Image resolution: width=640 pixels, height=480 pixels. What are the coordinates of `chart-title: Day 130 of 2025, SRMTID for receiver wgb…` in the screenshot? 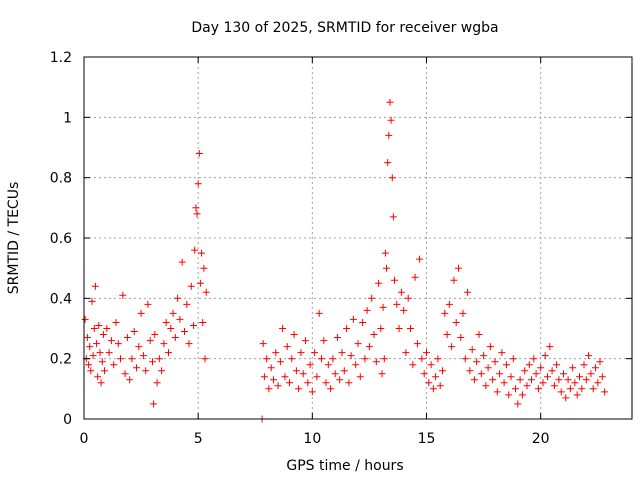 It's located at (344, 28).